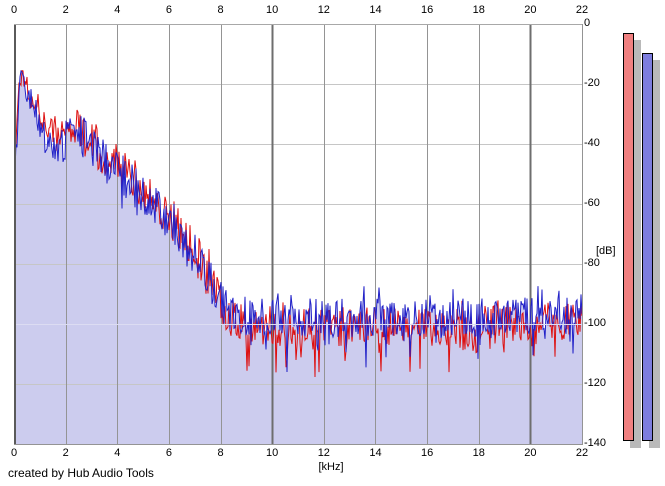 This screenshot has height=486, width=665. Describe the element at coordinates (65, 453) in the screenshot. I see `x-tick-label-bottom-2: 2` at that location.